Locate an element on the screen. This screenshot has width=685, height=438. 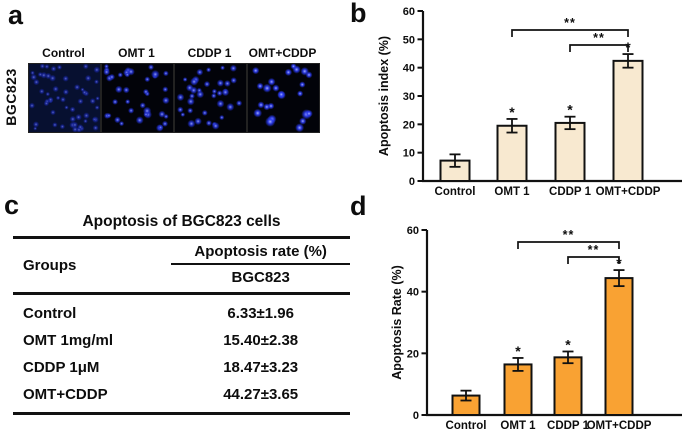
y-tick-label: 50 is located at coordinates (409, 40).